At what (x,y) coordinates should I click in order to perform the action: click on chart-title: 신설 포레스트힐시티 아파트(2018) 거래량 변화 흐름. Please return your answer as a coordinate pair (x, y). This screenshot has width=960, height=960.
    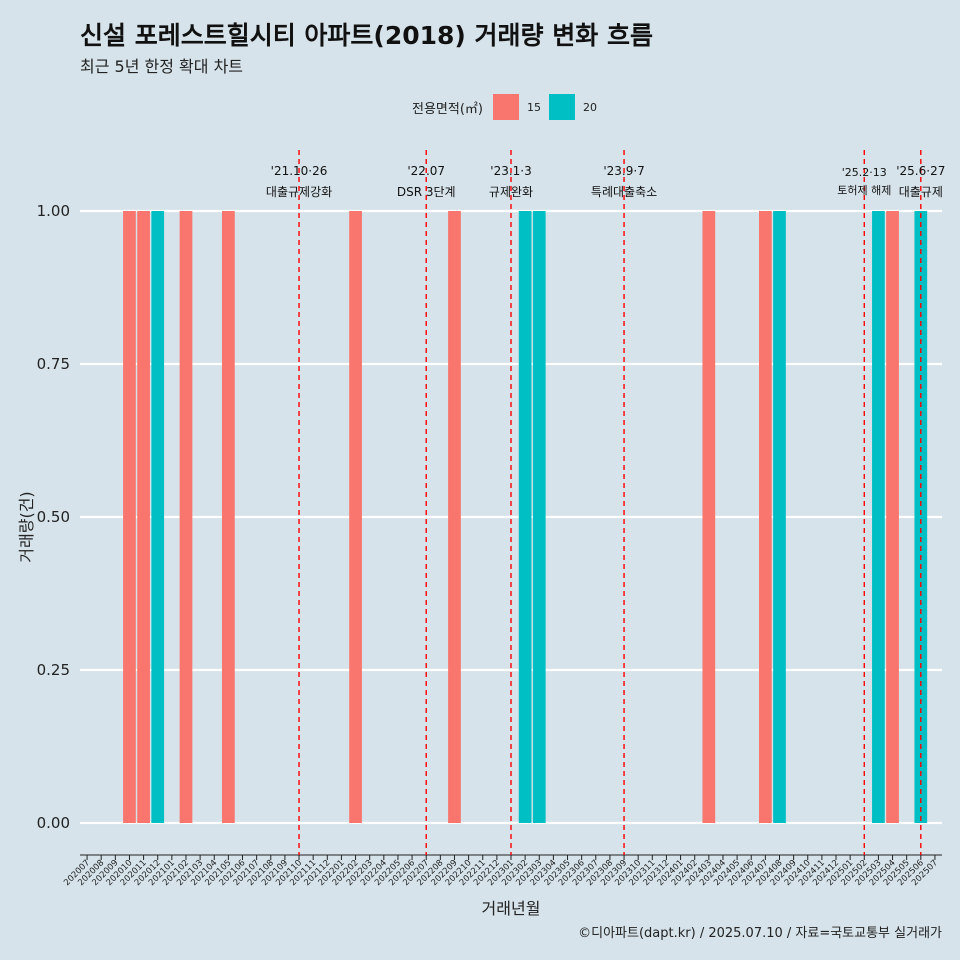
    Looking at the image, I should click on (366, 35).